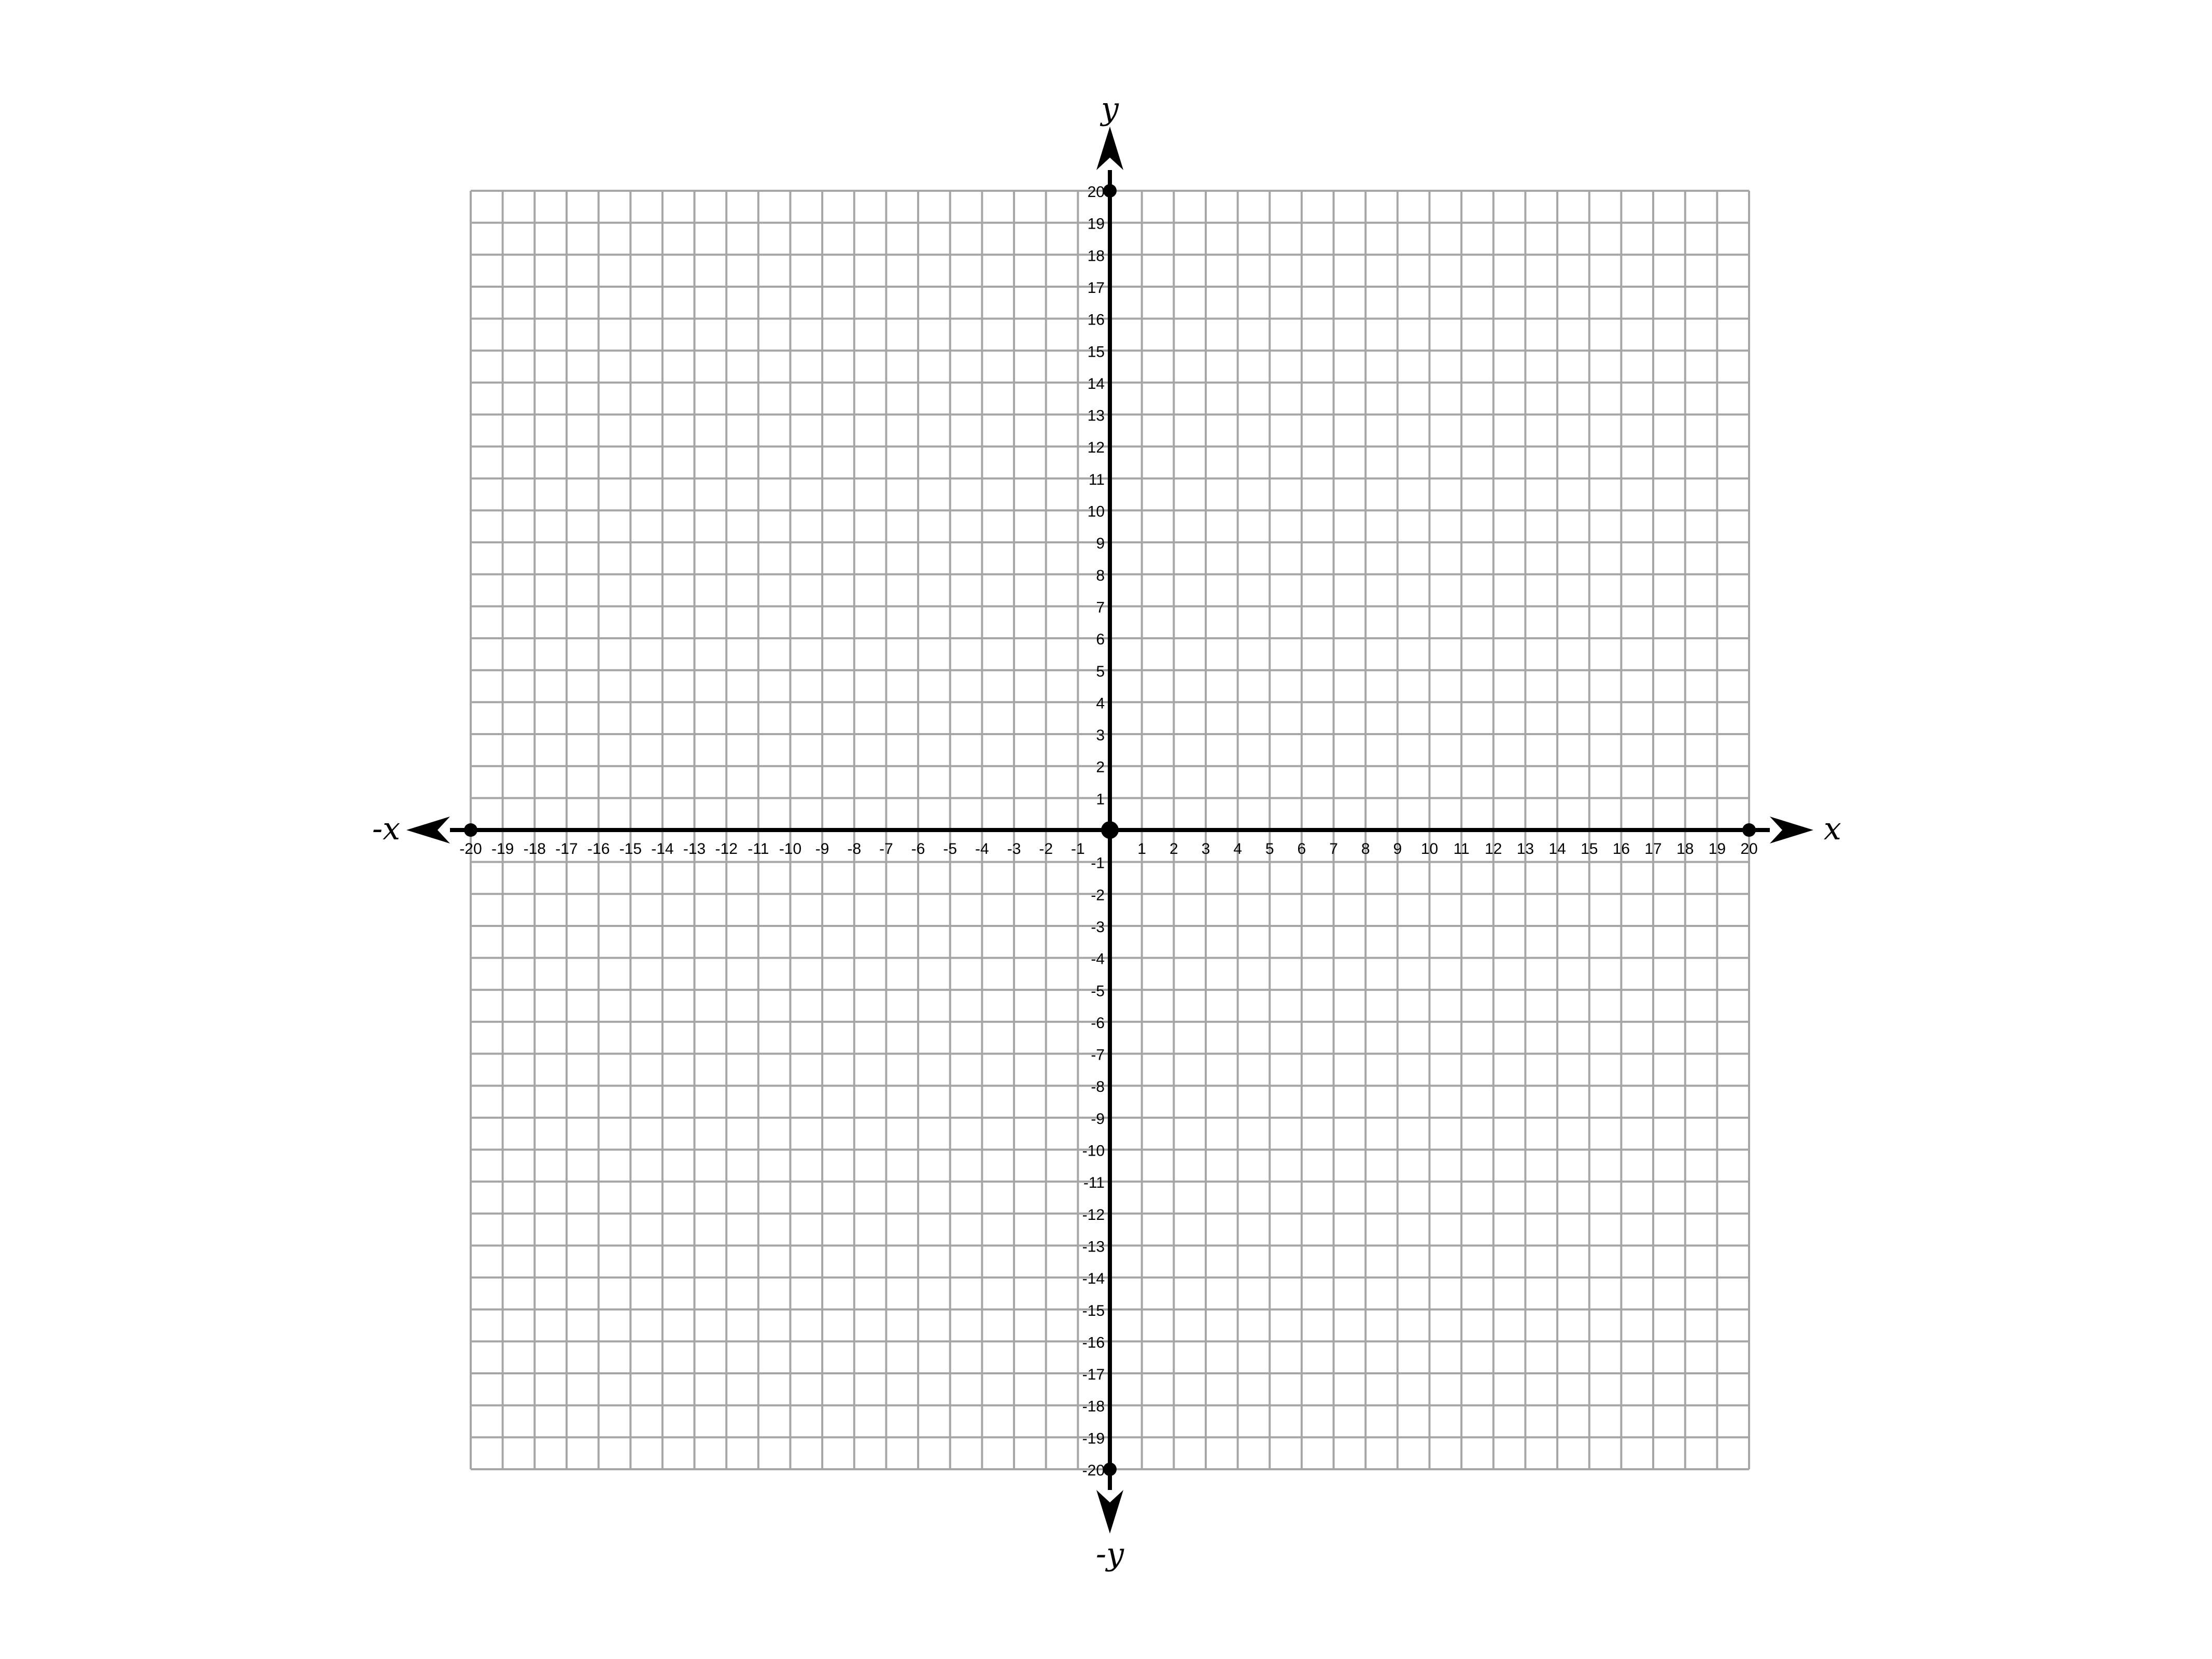  What do you see at coordinates (1093, 1375) in the screenshot?
I see `y-tick-label: -17` at bounding box center [1093, 1375].